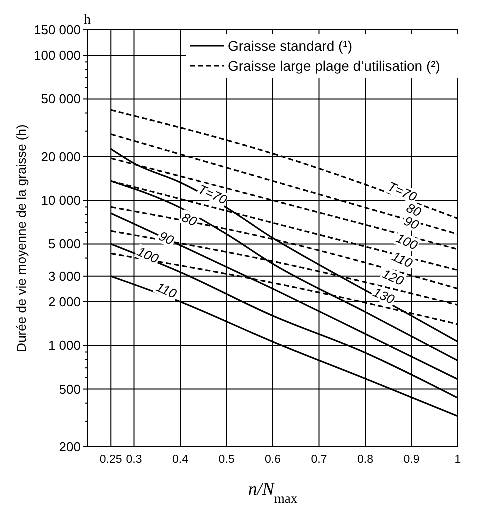 The width and height of the screenshot is (480, 515). What do you see at coordinates (21, 238) in the screenshot?
I see `y-axis-title: Durée de vie moyenne de la graisse (h)` at bounding box center [21, 238].